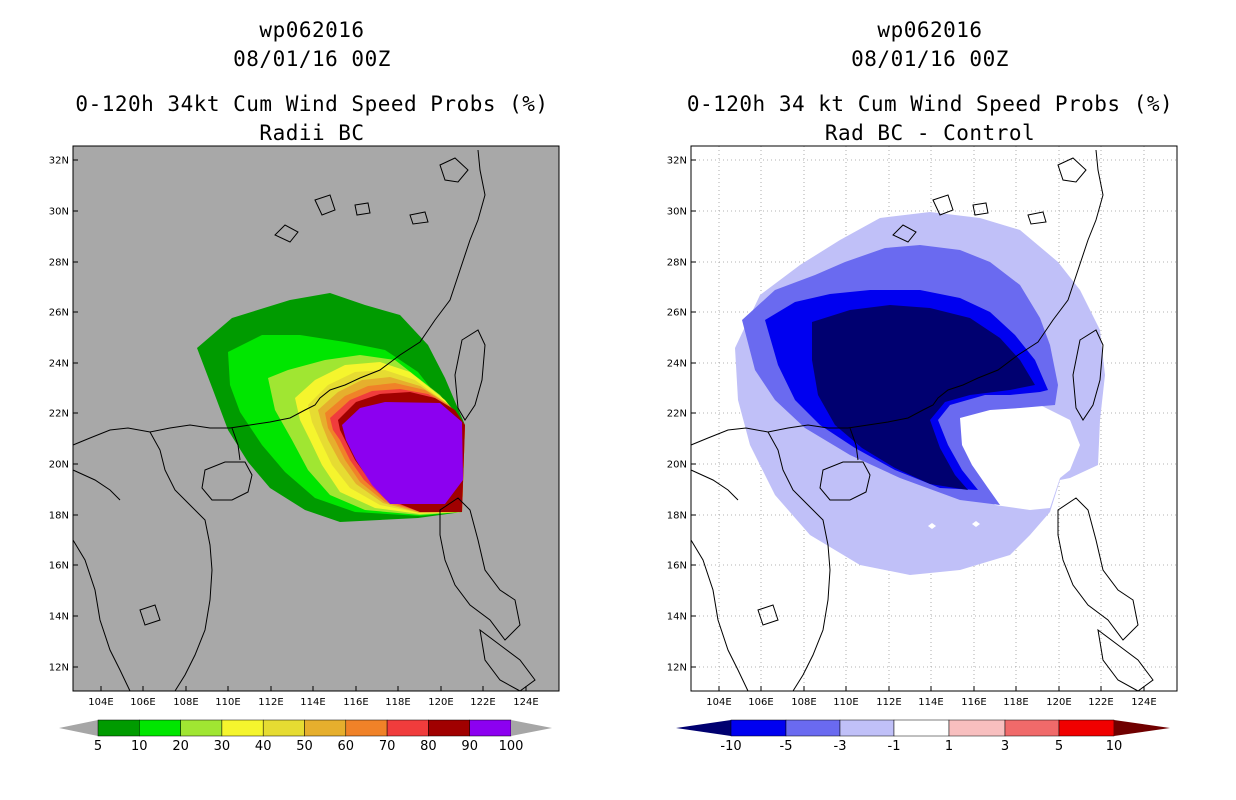 This screenshot has height=800, width=1236. Describe the element at coordinates (180, 746) in the screenshot. I see `colorbar-label: 20` at that location.